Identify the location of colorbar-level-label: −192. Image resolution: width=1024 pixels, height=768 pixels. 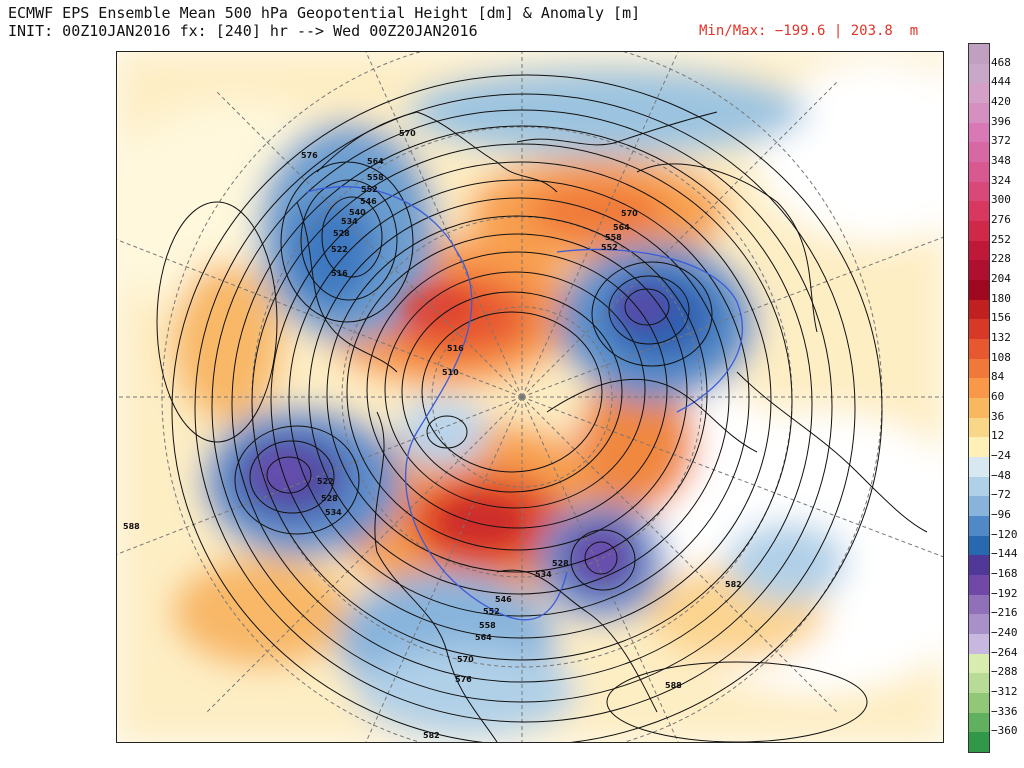
(1004, 593).